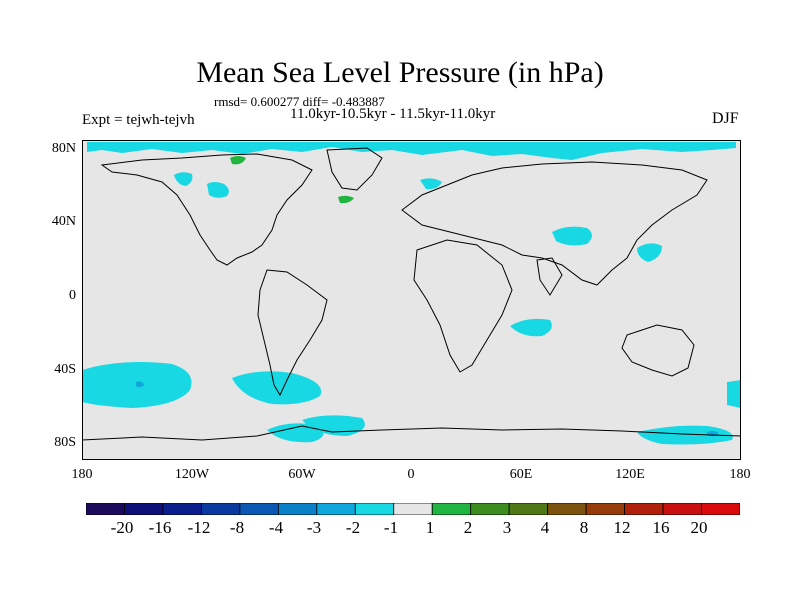 Image resolution: width=800 pixels, height=600 pixels. What do you see at coordinates (393, 114) in the screenshot?
I see `period-text: 11.0kyr-10.5kyr - 11.5kyr-11.0kyr` at bounding box center [393, 114].